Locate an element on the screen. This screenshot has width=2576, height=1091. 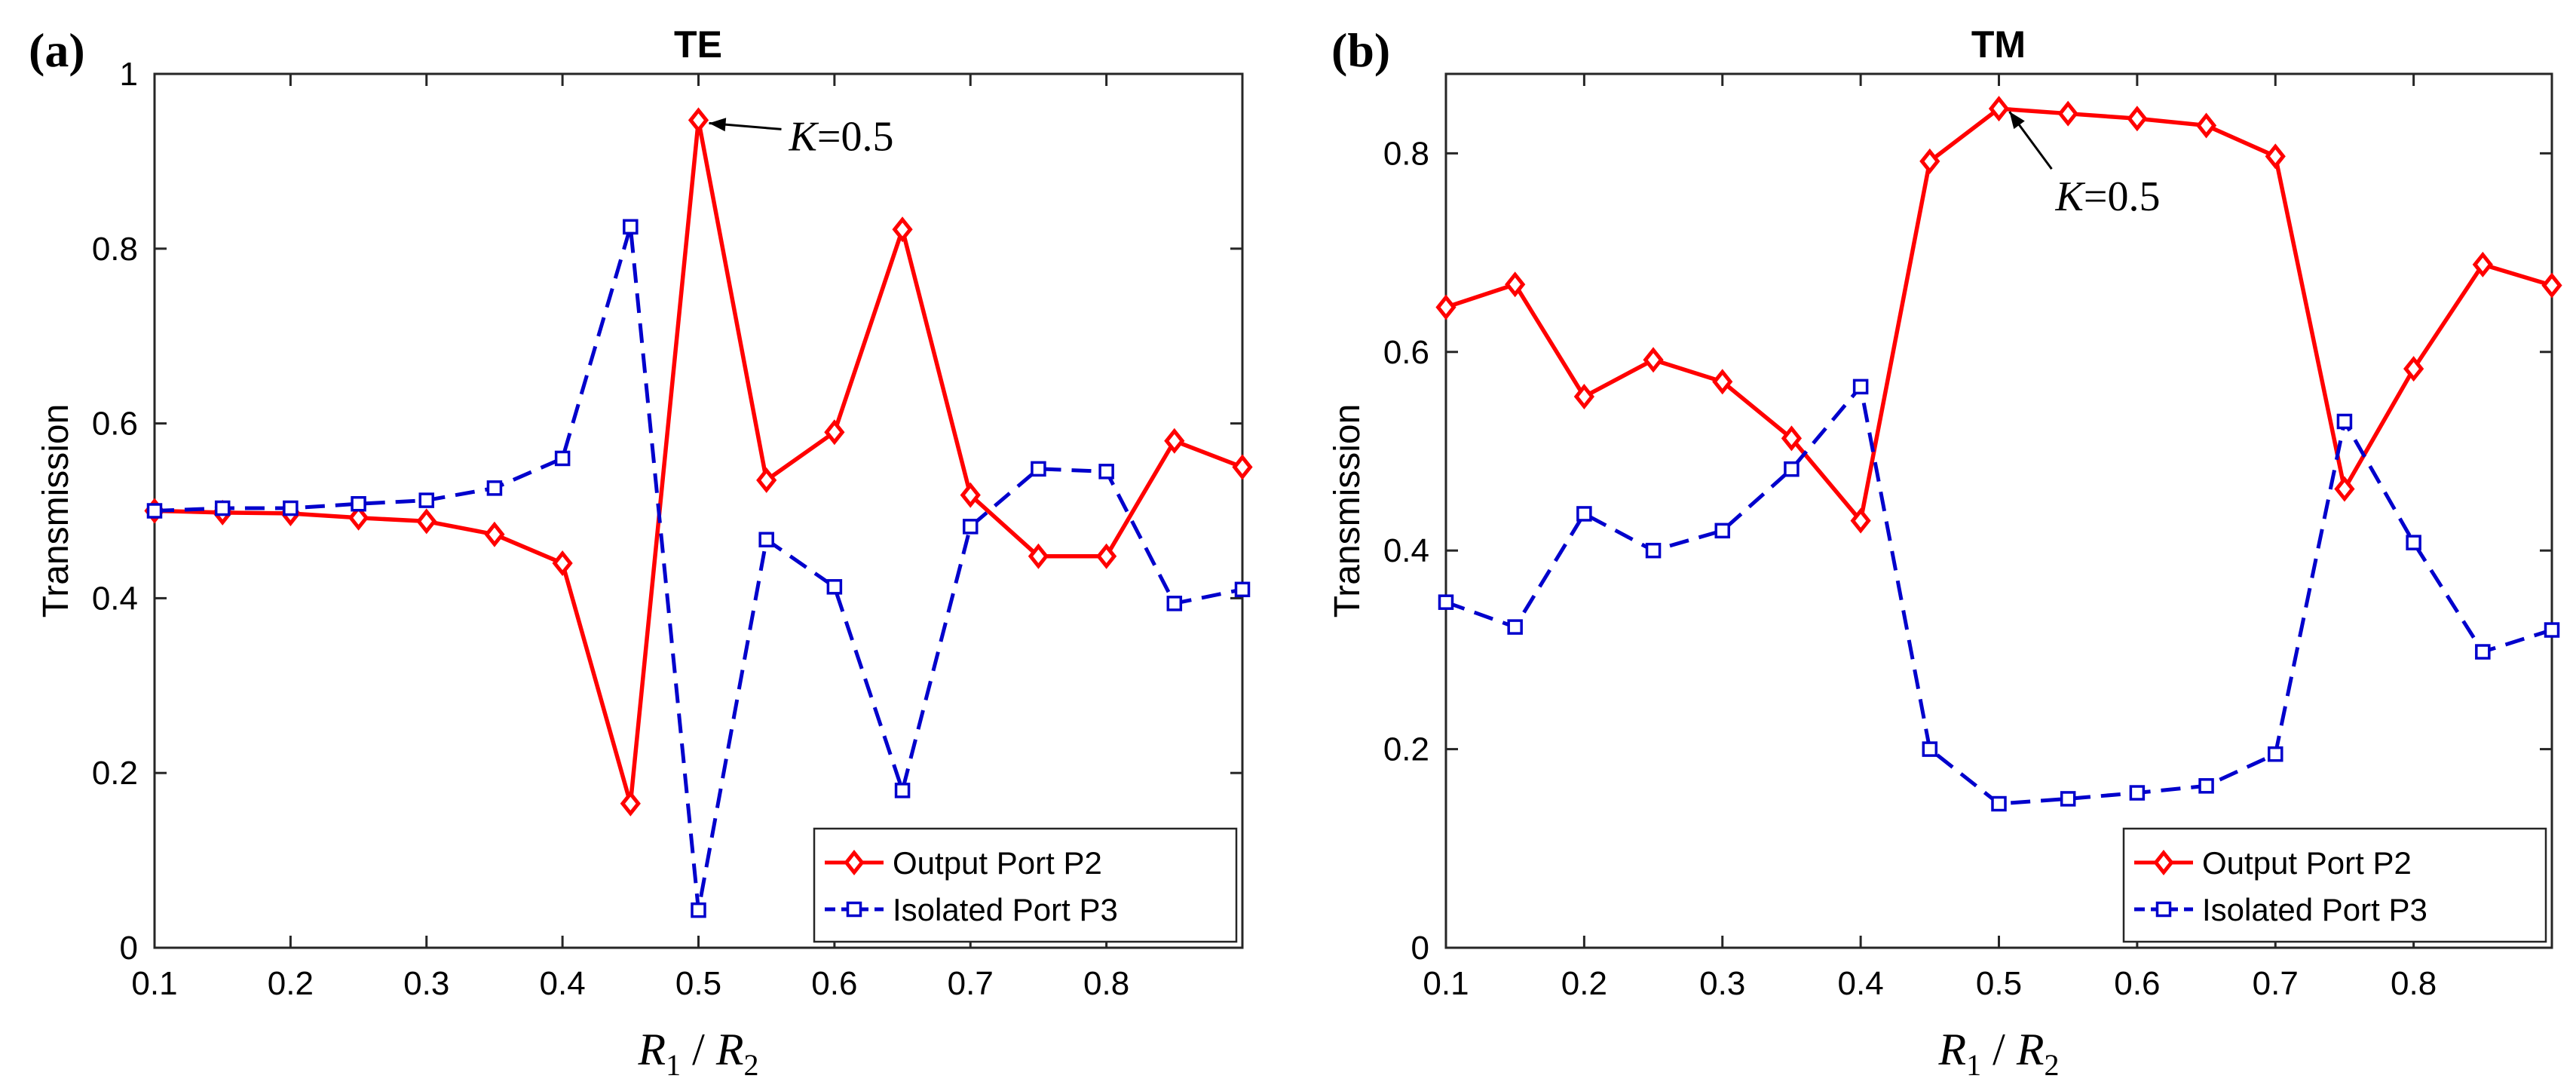
x-tick-label: 0.7 is located at coordinates (971, 984).